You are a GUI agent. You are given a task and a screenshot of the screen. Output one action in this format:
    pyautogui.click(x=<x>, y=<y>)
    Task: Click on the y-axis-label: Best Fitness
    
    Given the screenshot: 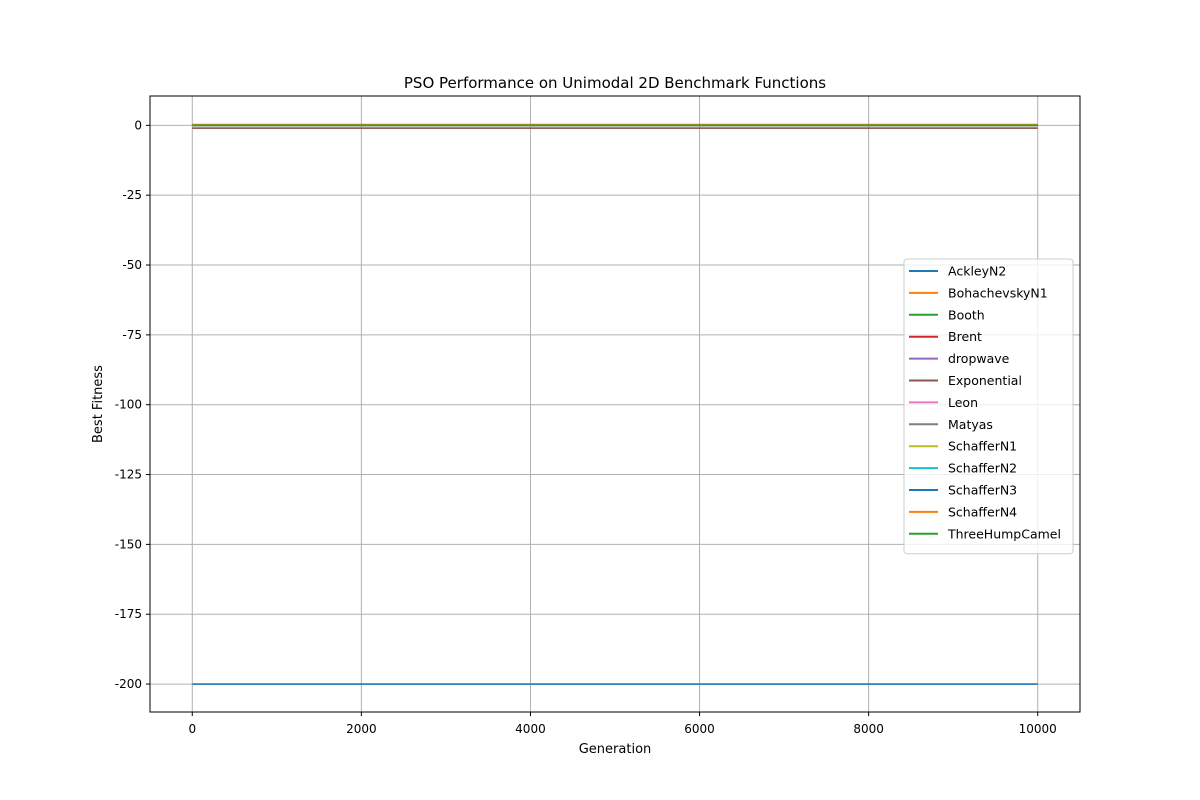 What is the action you would take?
    pyautogui.click(x=98, y=404)
    